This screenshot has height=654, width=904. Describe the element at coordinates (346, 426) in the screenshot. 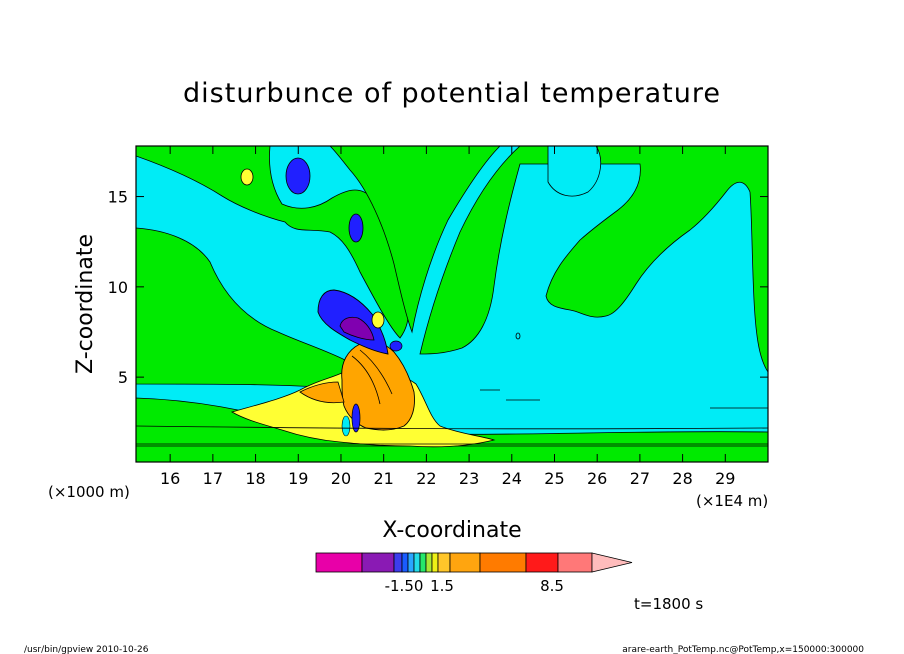

I see `cyan-streak-lower` at that location.